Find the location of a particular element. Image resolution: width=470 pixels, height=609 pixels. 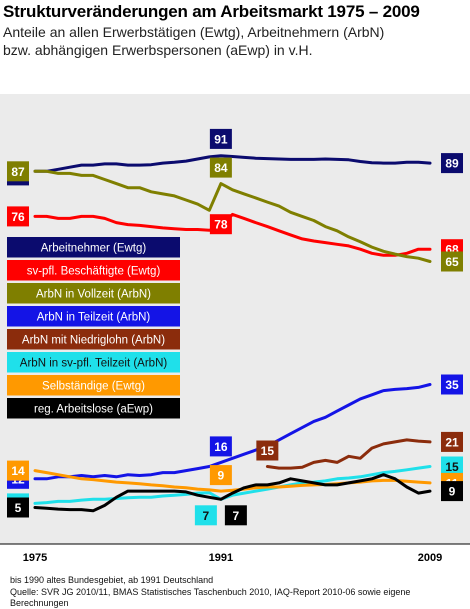

legend-entry-sv-pfl-besch-ftigte-ewtg: sv-pfl. Beschäftigte (Ewtg) is located at coordinates (94, 272).